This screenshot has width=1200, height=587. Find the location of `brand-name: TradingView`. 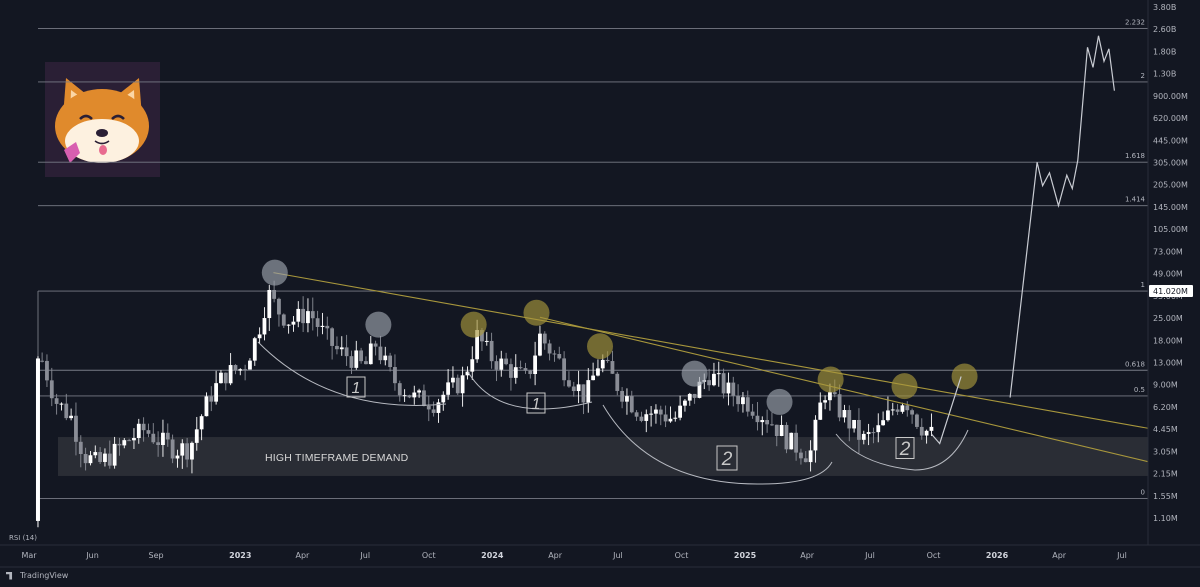

brand-name: TradingView is located at coordinates (44, 575).